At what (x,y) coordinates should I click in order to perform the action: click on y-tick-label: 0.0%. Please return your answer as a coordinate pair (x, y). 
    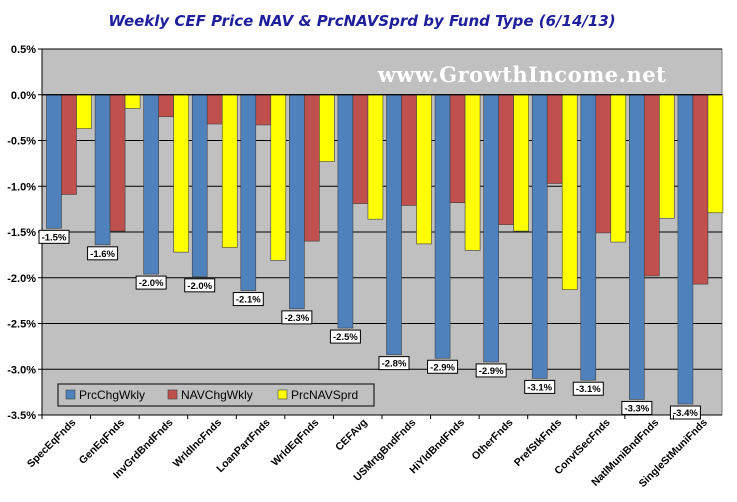
    Looking at the image, I should click on (23, 96).